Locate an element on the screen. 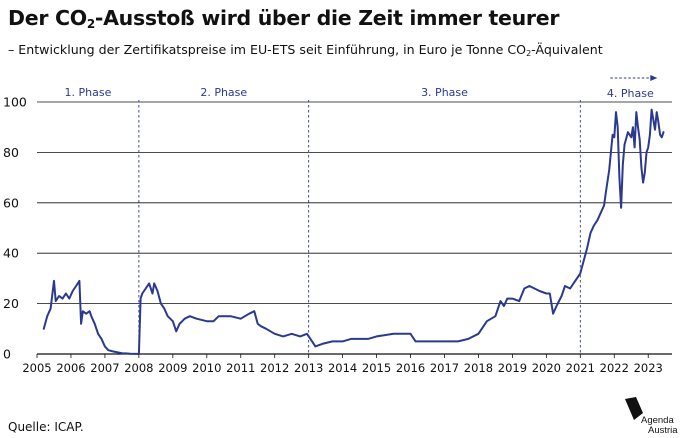 This screenshot has width=680, height=438. title-text-start: Der CO is located at coordinates (47, 18).